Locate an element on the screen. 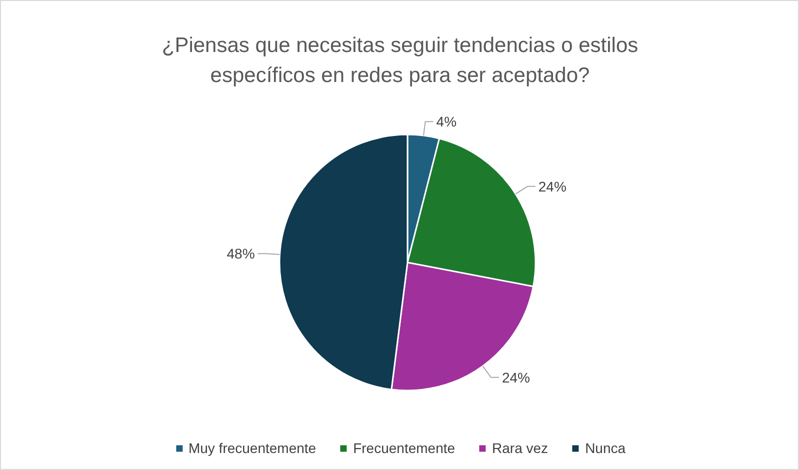 The width and height of the screenshot is (799, 470). chart-title: ¿Piensas que necesitas seguir tendencias o estilos específicos en redes para ser aceptado? is located at coordinates (400, 60).